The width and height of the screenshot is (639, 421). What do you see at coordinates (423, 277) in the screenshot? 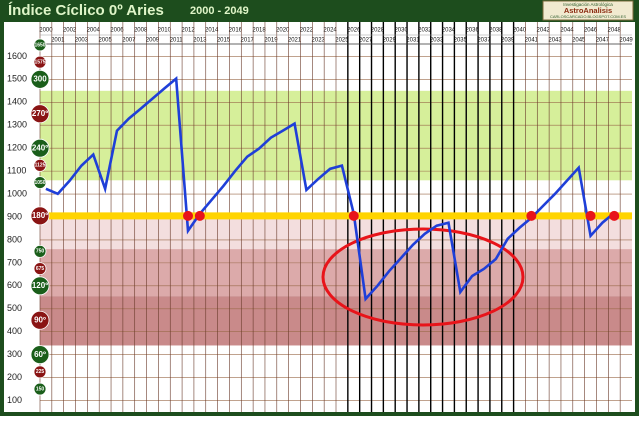
I see `highlight-ellipse` at bounding box center [423, 277].